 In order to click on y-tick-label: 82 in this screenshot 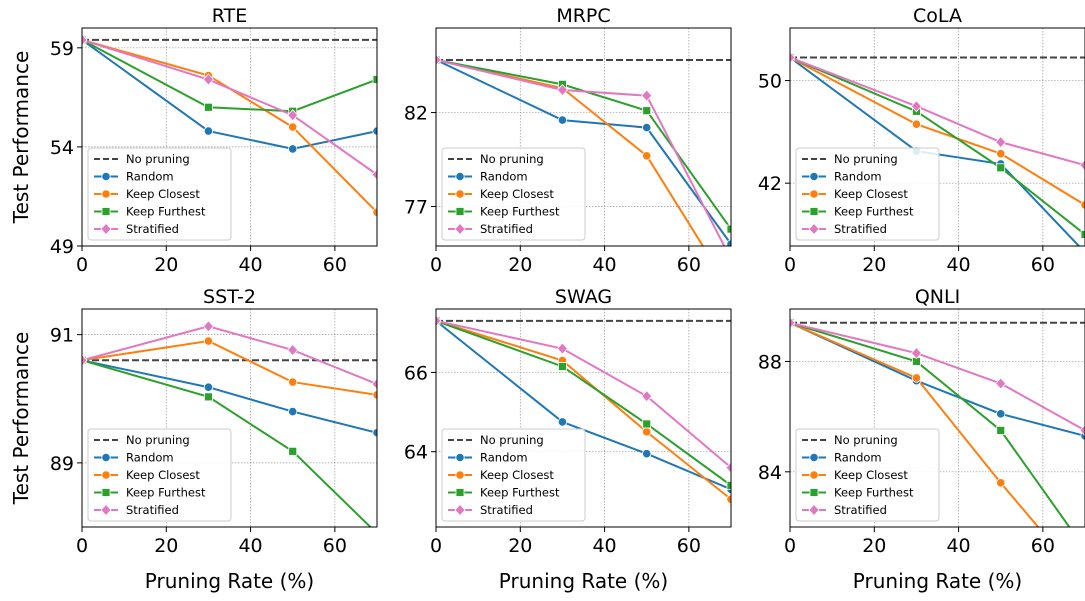, I will do `click(416, 114)`.